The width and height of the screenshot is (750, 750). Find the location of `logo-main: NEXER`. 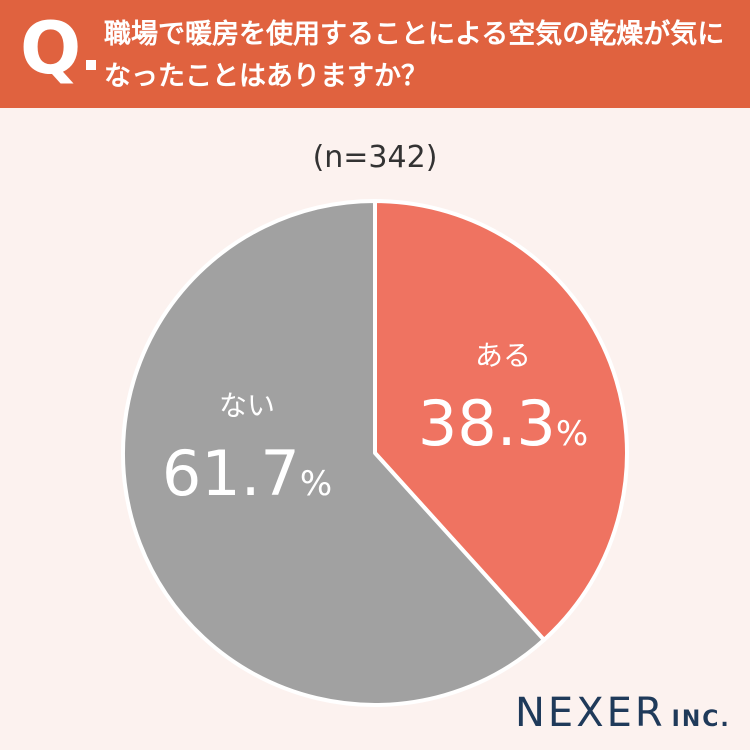

logo-main: NEXER is located at coordinates (590, 713).